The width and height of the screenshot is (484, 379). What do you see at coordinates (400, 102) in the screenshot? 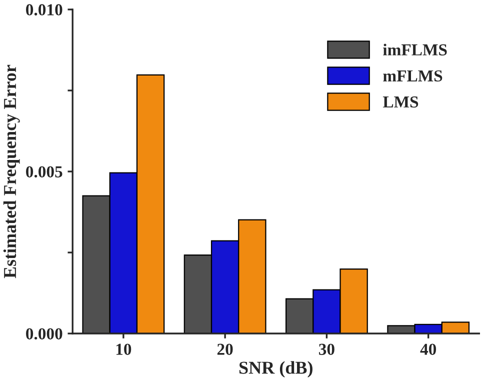
I see `legend-label: LMS` at bounding box center [400, 102].